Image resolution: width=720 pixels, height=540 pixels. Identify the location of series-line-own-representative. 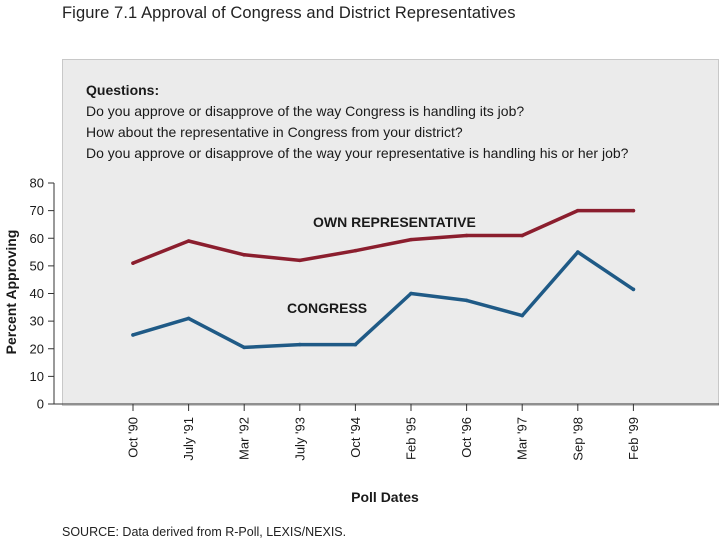
(383, 236).